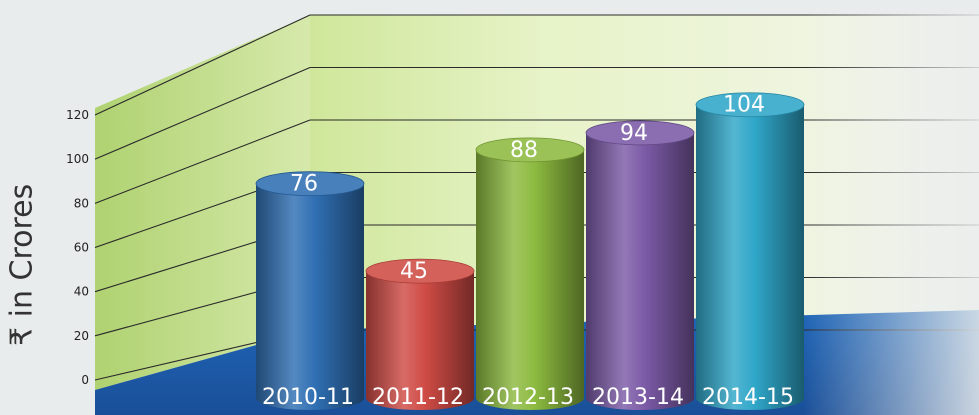 The image size is (979, 415). Describe the element at coordinates (81, 248) in the screenshot. I see `y-tick-label: 60` at that location.